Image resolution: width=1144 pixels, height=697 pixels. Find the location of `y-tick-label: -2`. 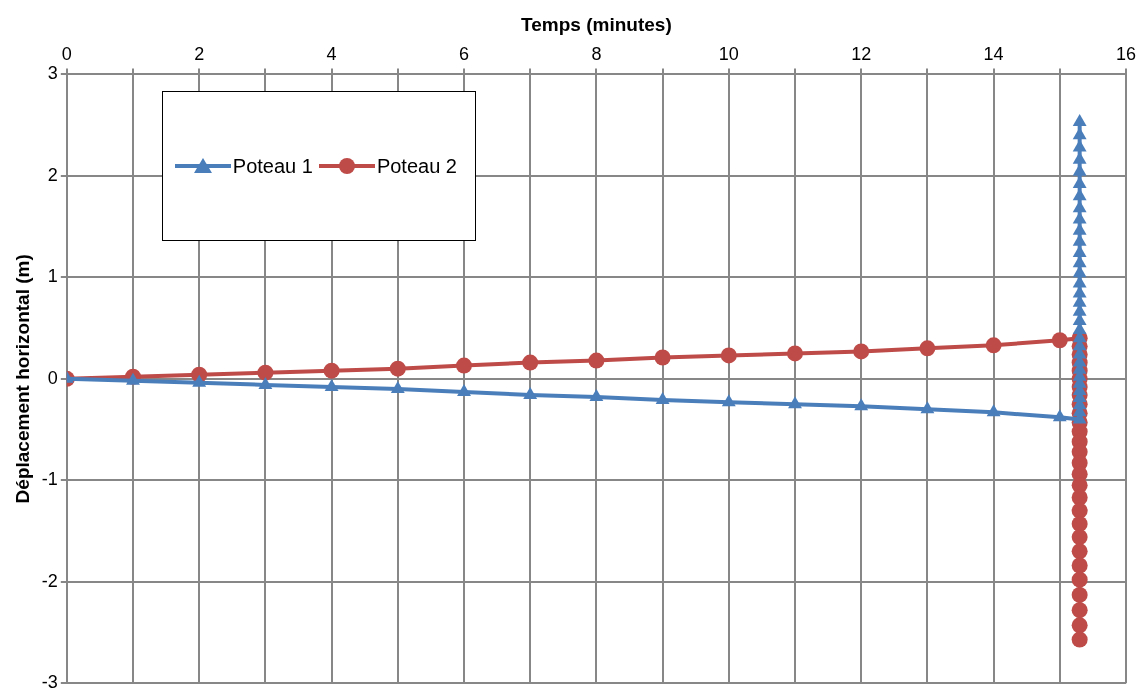

y-tick-label: -2 is located at coordinates (49, 580).